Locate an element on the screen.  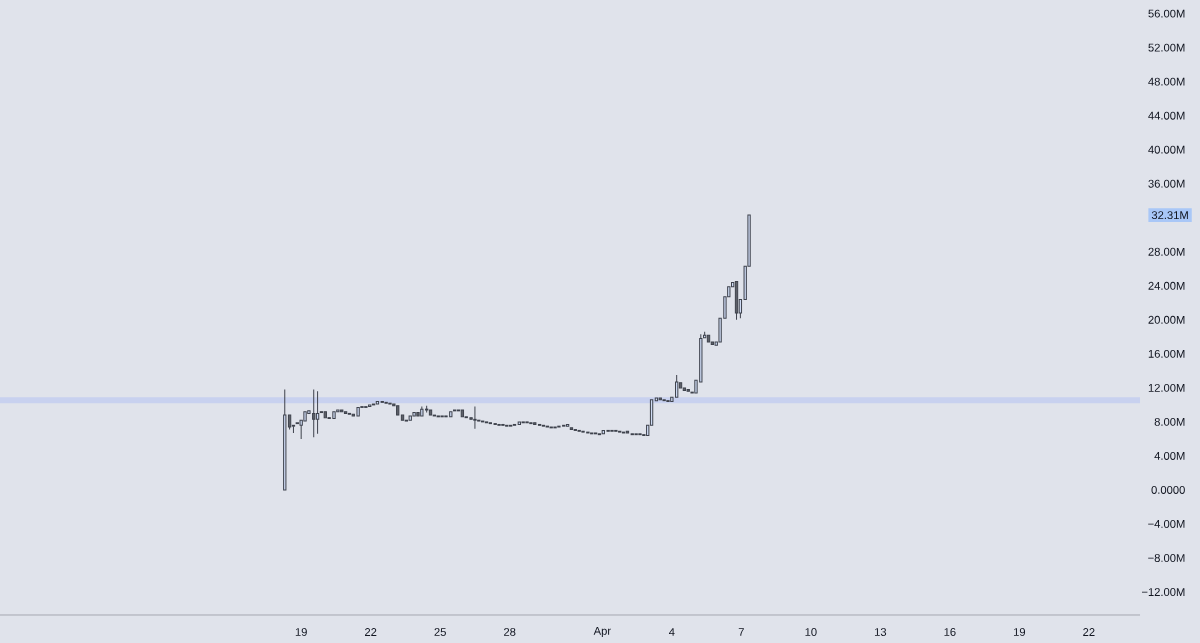
x-tick-label: 4 is located at coordinates (671, 632).